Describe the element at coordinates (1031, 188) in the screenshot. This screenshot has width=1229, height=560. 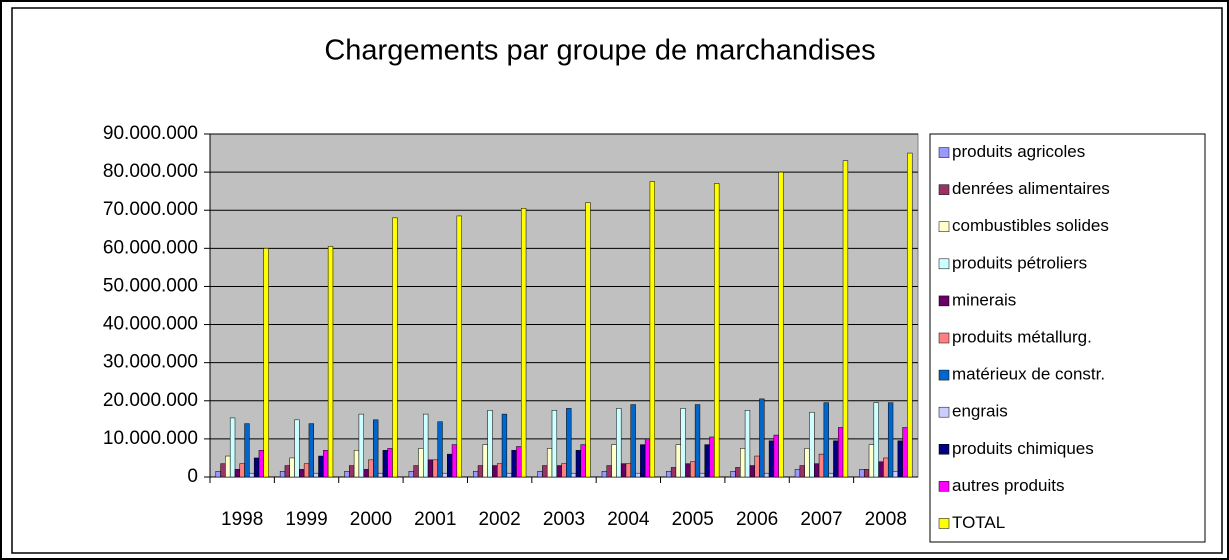
I see `legend-label: denrées alimentaires` at that location.